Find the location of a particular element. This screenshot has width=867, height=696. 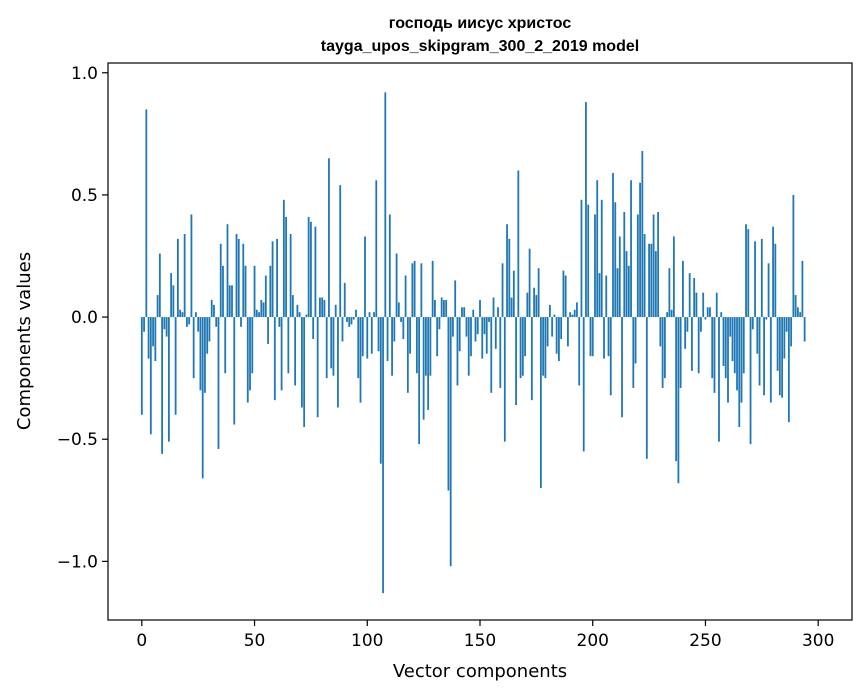

x-tick-label: 200 is located at coordinates (593, 641).